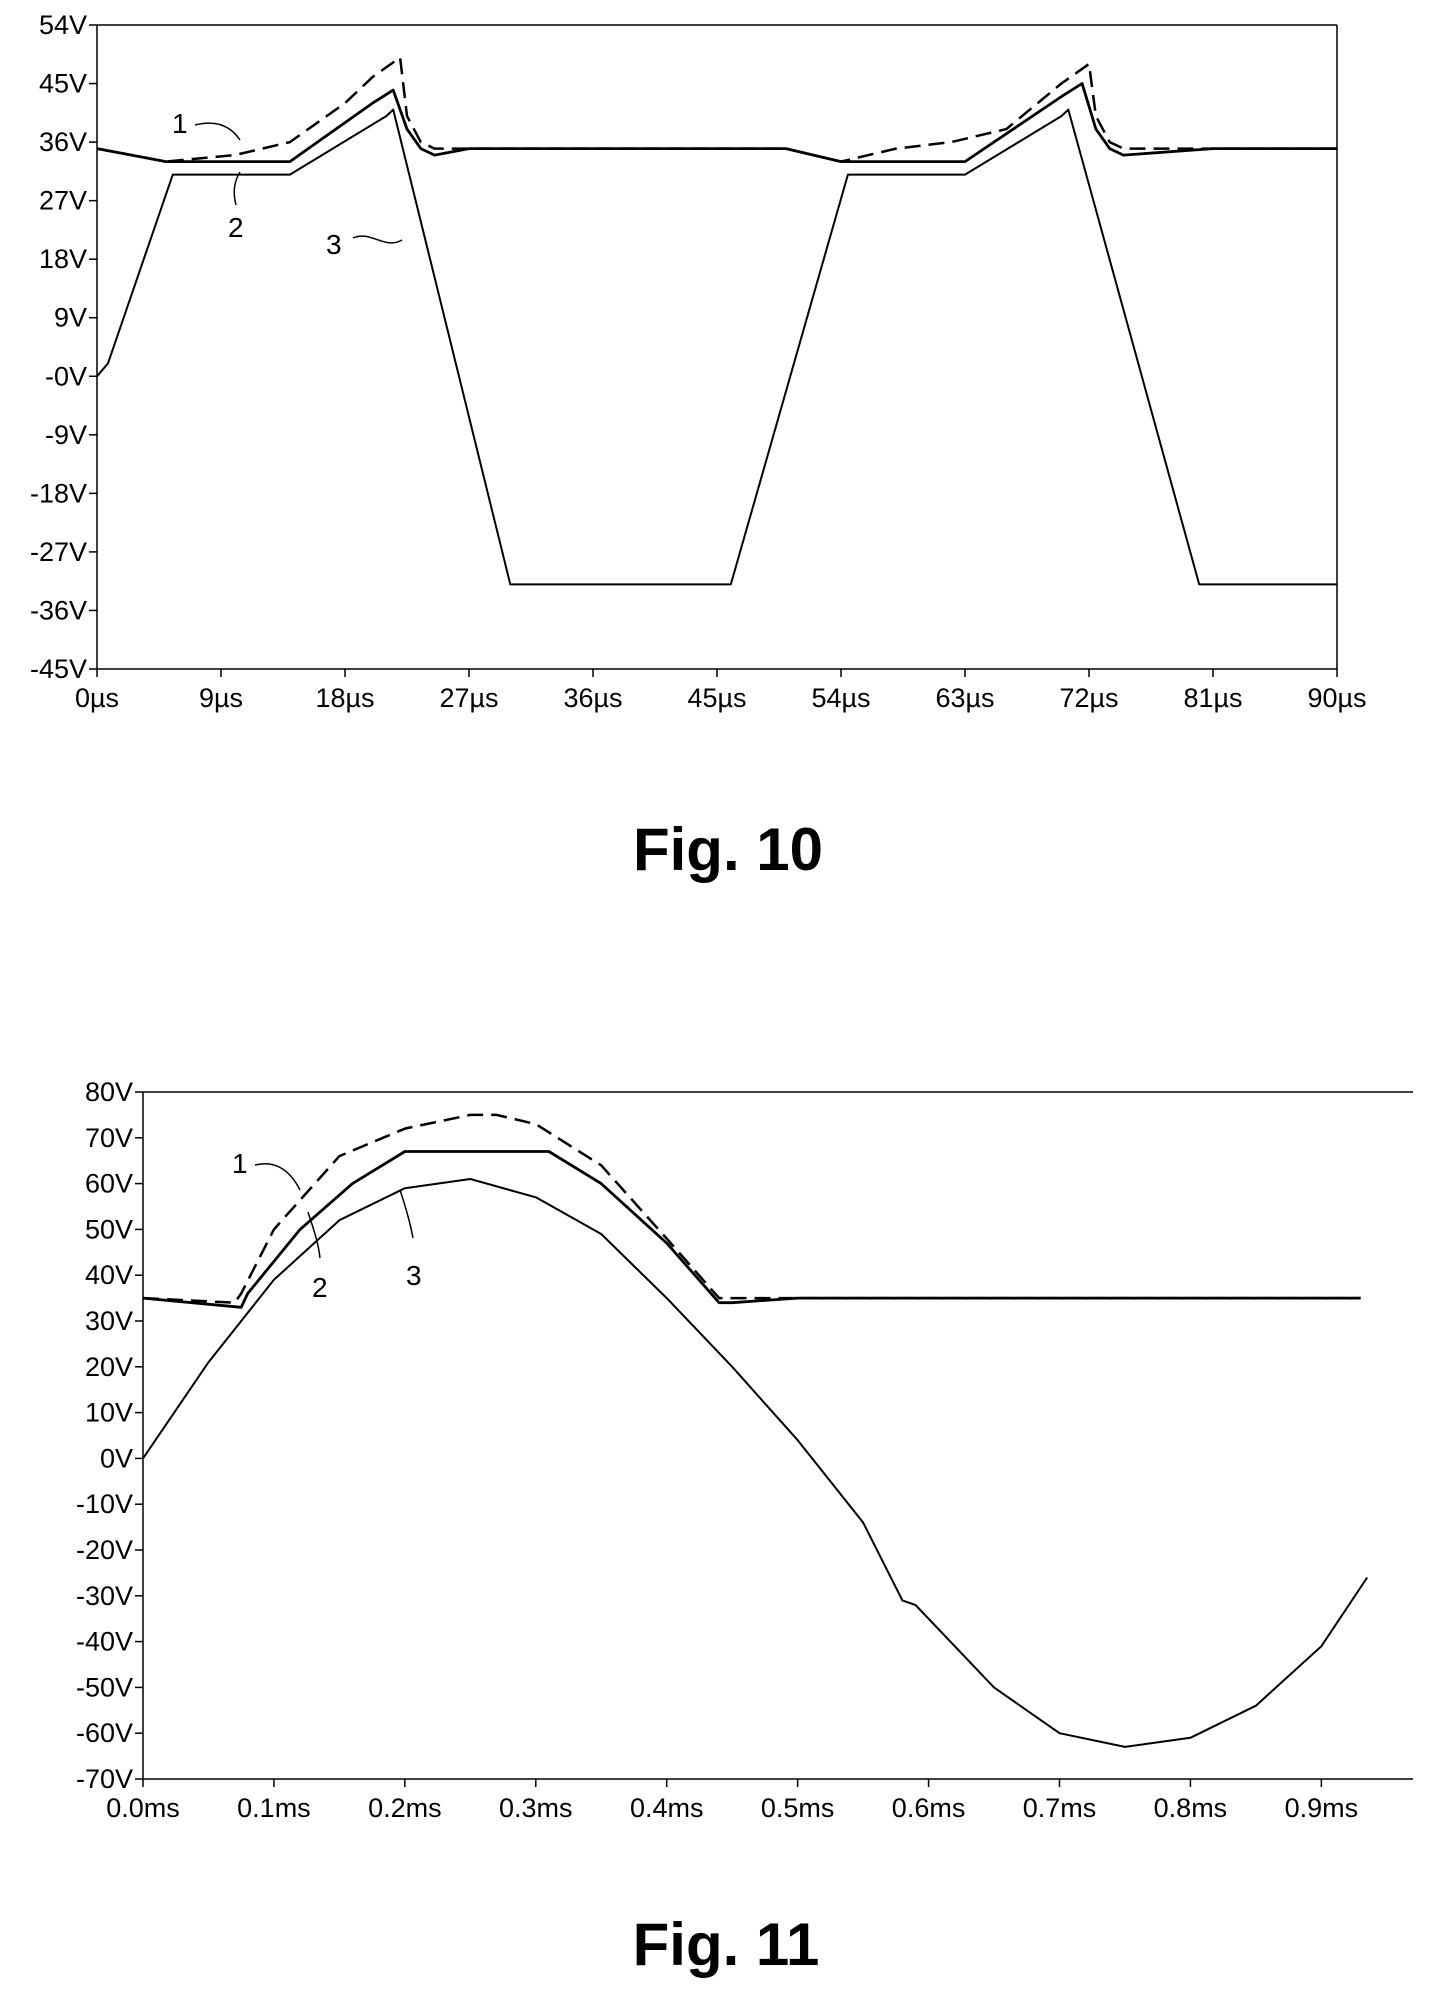 This screenshot has width=1440, height=2014. What do you see at coordinates (414, 1275) in the screenshot?
I see `fig11-callout-3: 3` at bounding box center [414, 1275].